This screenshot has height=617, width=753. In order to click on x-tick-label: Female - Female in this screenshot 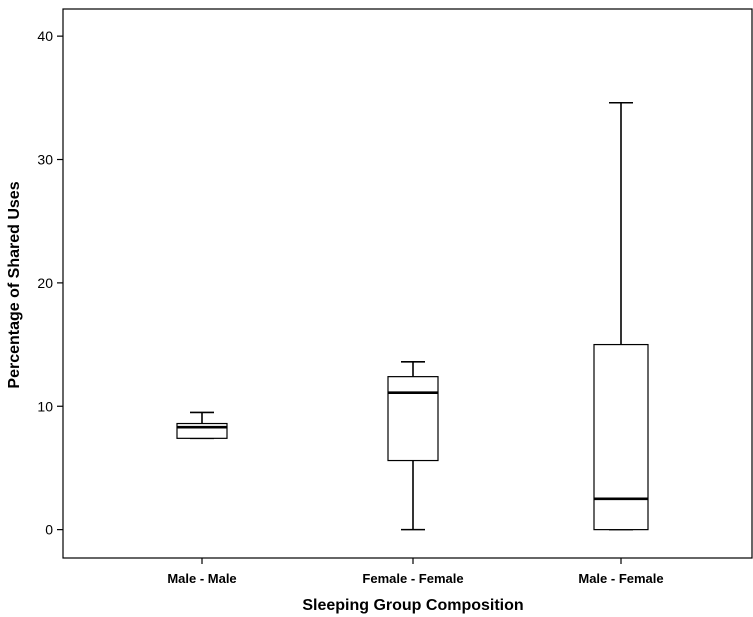, I will do `click(412, 578)`.